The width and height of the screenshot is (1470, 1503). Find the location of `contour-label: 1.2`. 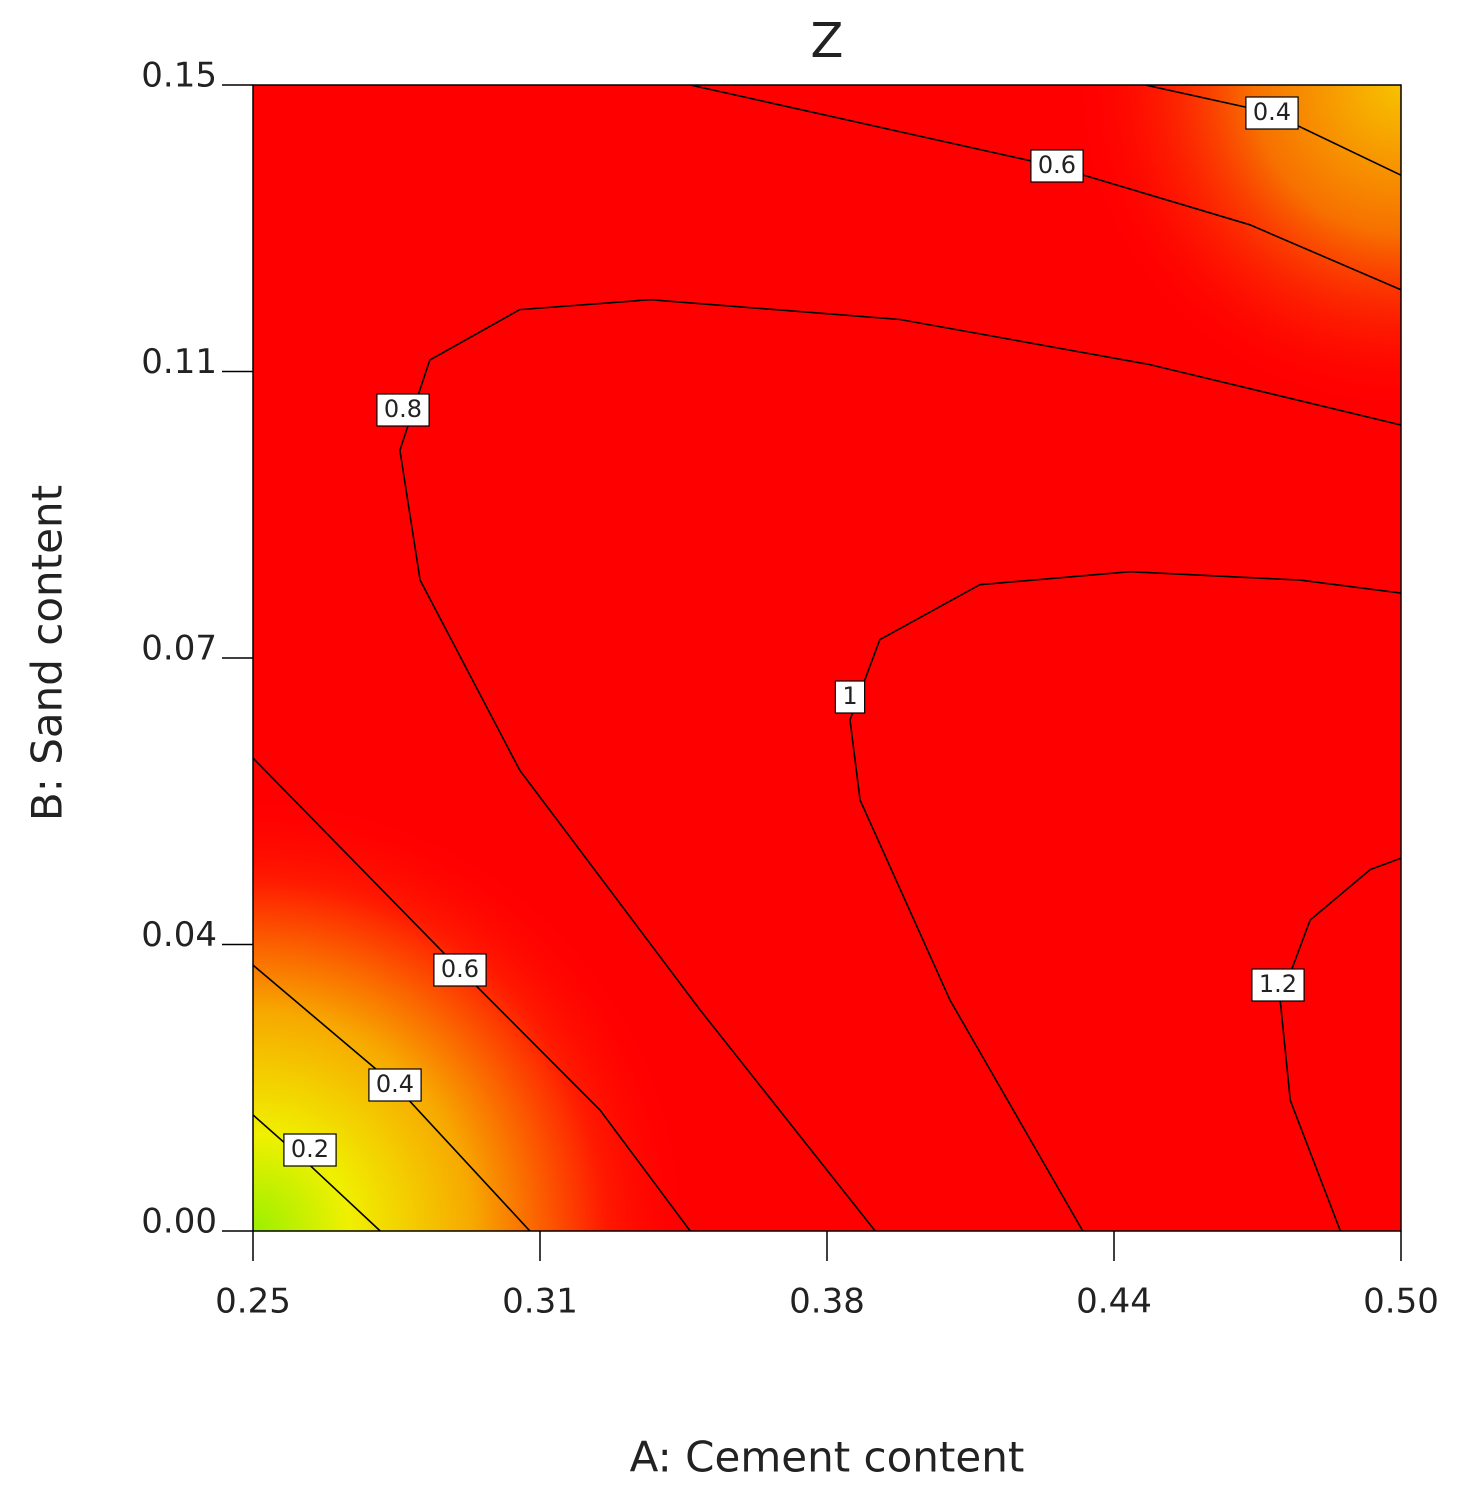

contour-label: 1.2 is located at coordinates (1278, 984).